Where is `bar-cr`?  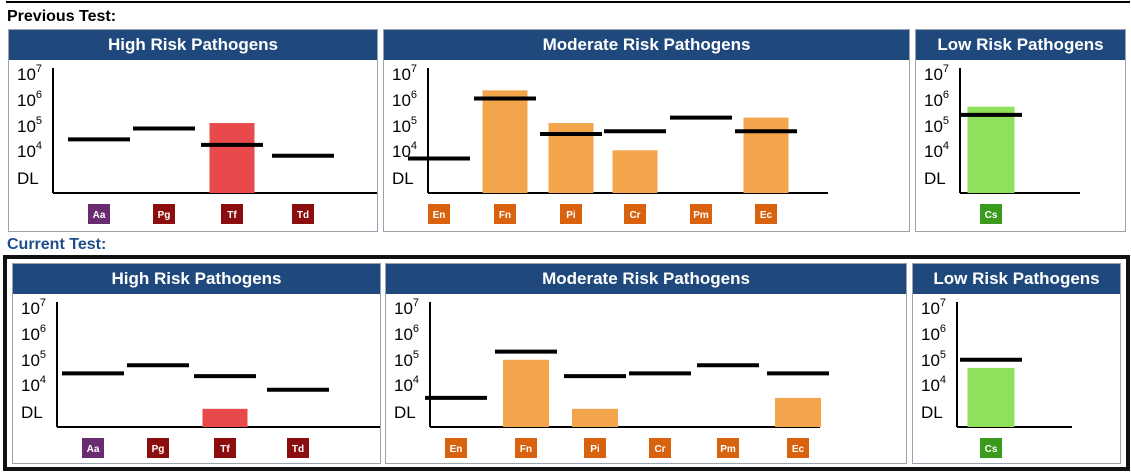
bar-cr is located at coordinates (635, 171).